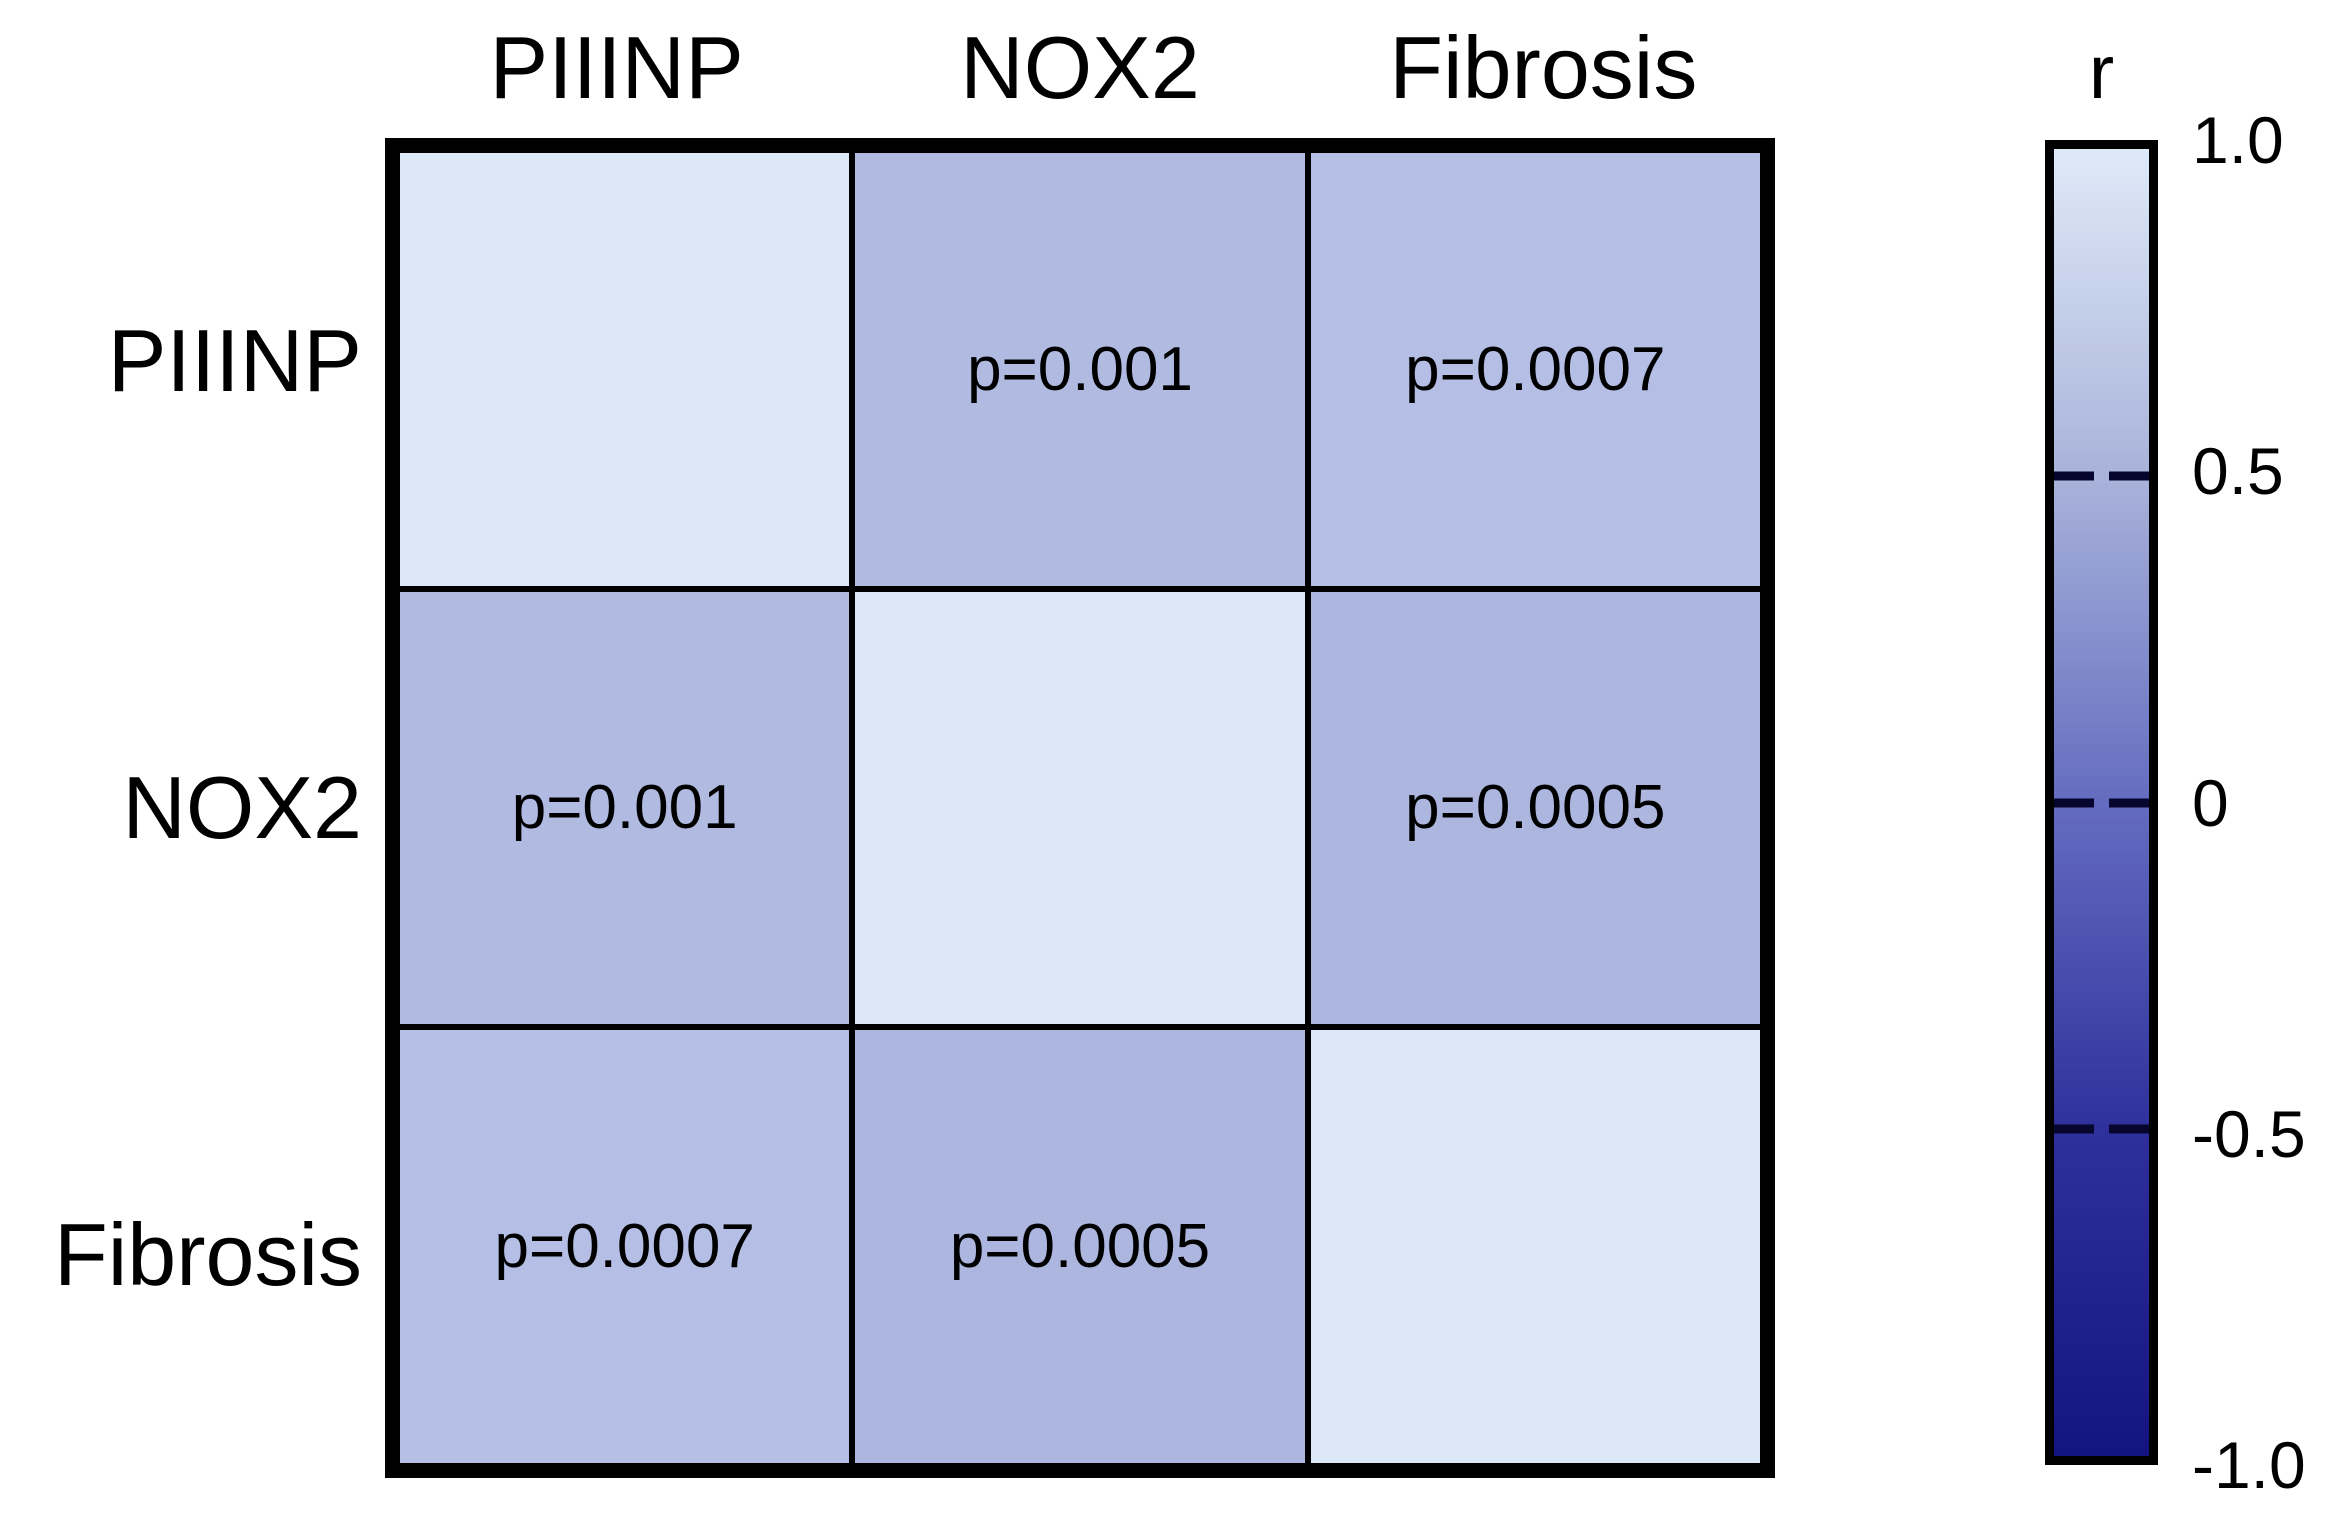 This screenshot has height=1535, width=2329. I want to click on row-label-nox2: NOX2, so click(242, 807).